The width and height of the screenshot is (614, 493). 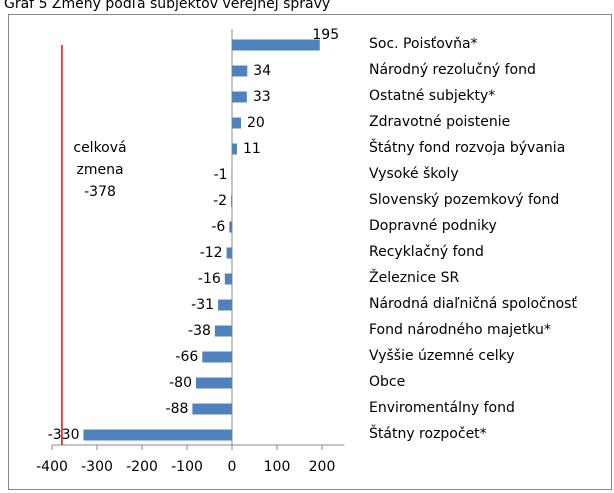 What do you see at coordinates (252, 149) in the screenshot?
I see `value-label: 11` at bounding box center [252, 149].